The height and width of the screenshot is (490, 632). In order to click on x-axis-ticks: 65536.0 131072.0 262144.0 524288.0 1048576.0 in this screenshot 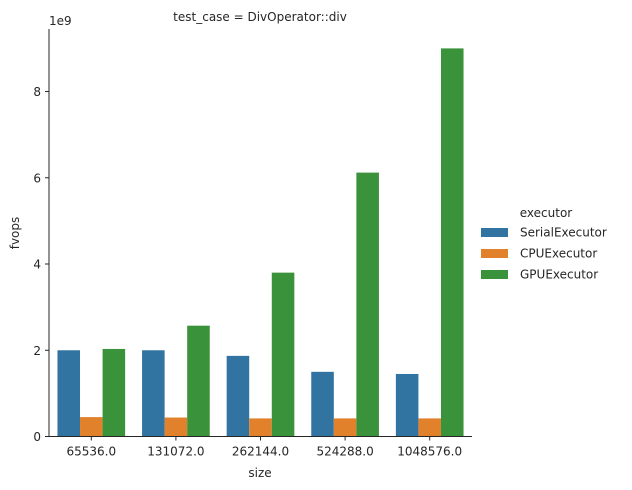, I will do `click(264, 447)`.